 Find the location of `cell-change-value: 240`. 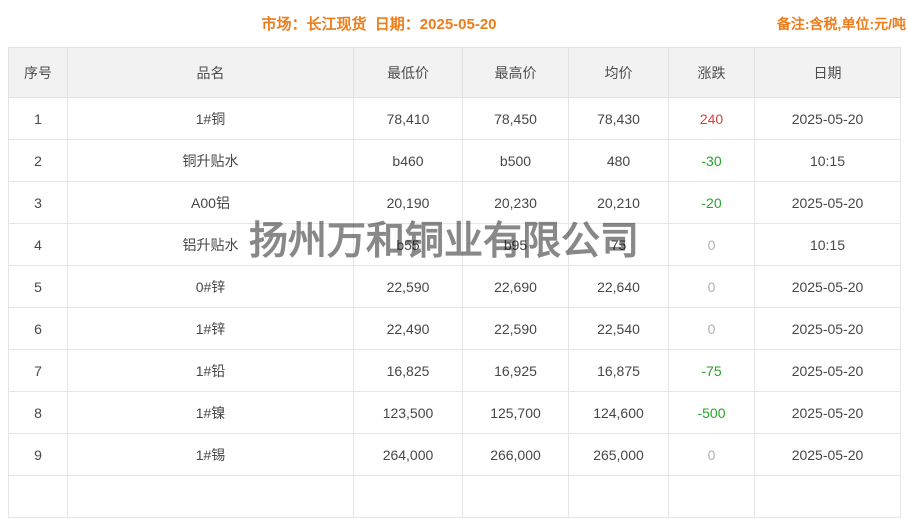

cell-change-value: 240 is located at coordinates (711, 118).